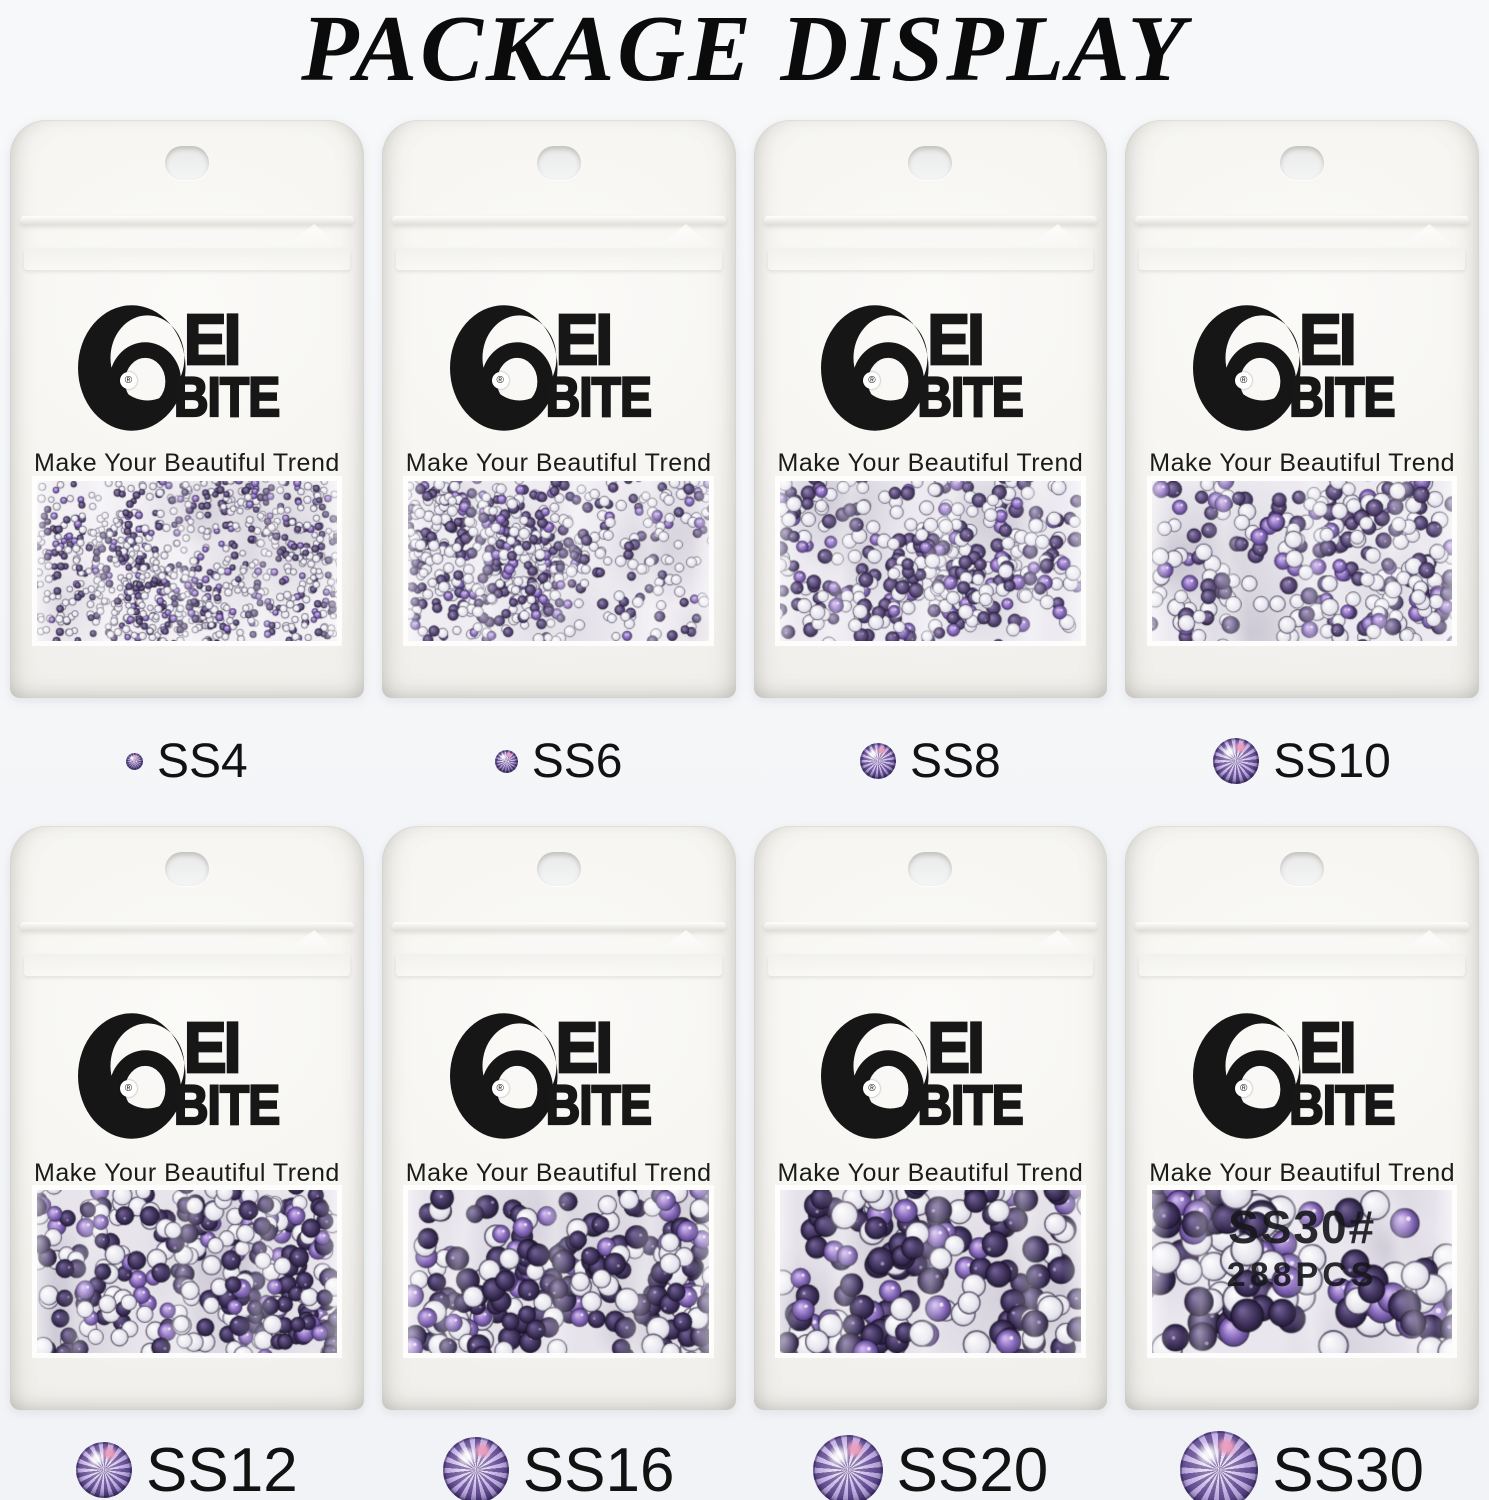 The height and width of the screenshot is (1500, 1489). What do you see at coordinates (577, 761) in the screenshot?
I see `size-label: SS6` at bounding box center [577, 761].